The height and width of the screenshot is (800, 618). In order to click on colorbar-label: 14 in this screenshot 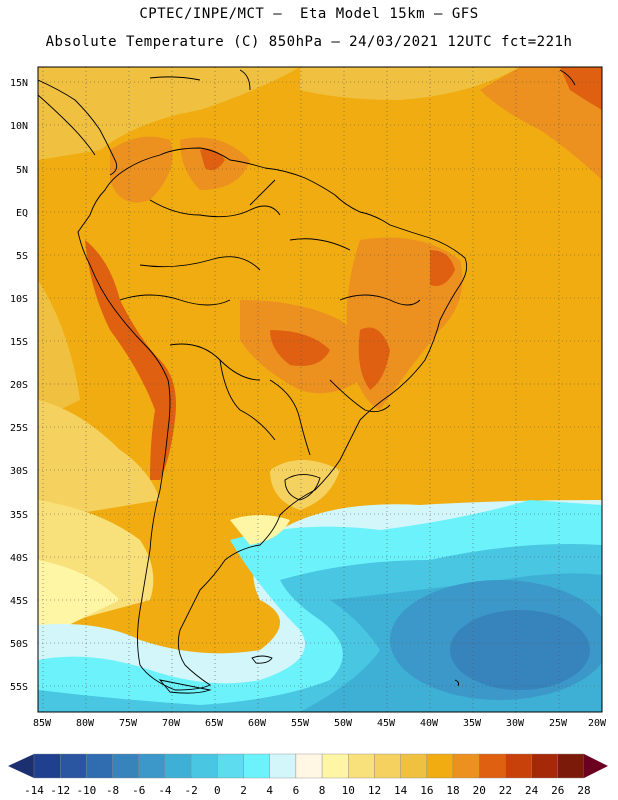, I will do `click(401, 790)`.